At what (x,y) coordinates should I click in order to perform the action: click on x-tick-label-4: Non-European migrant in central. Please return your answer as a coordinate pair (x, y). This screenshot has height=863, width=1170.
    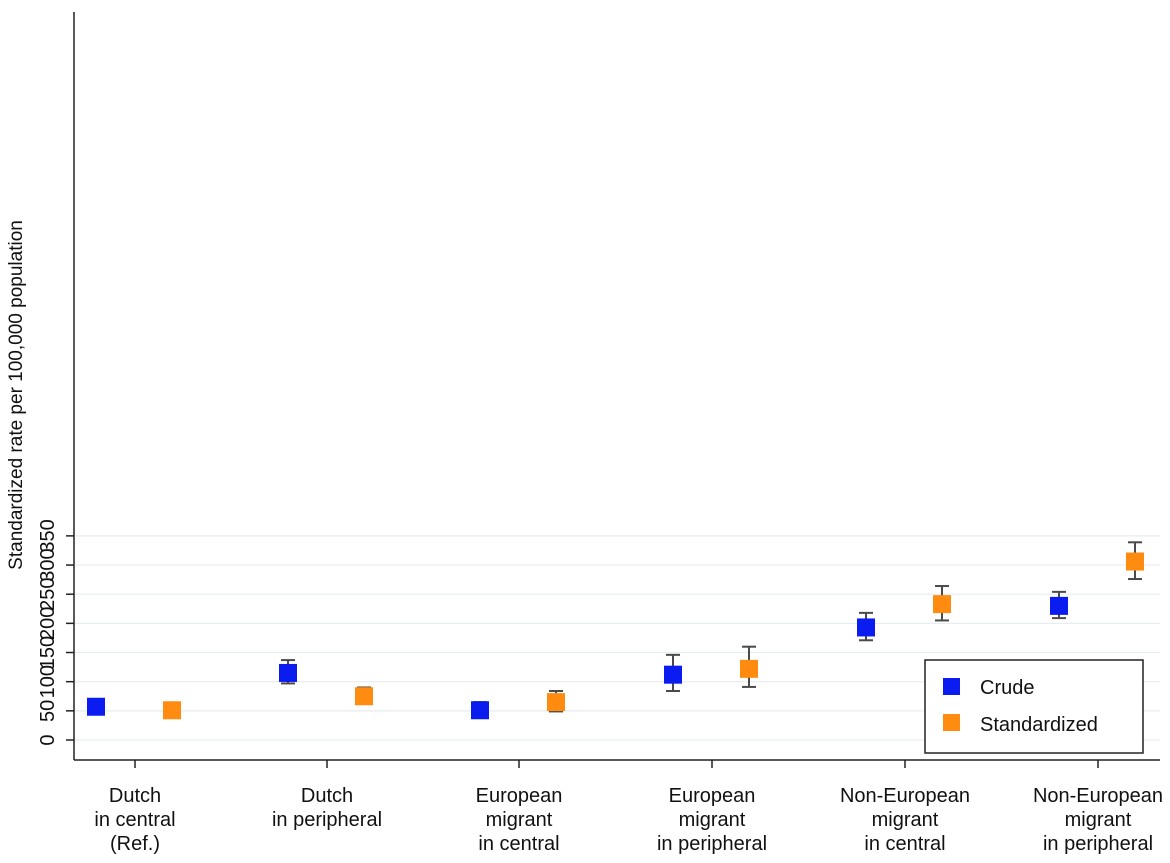
    Looking at the image, I should click on (905, 820).